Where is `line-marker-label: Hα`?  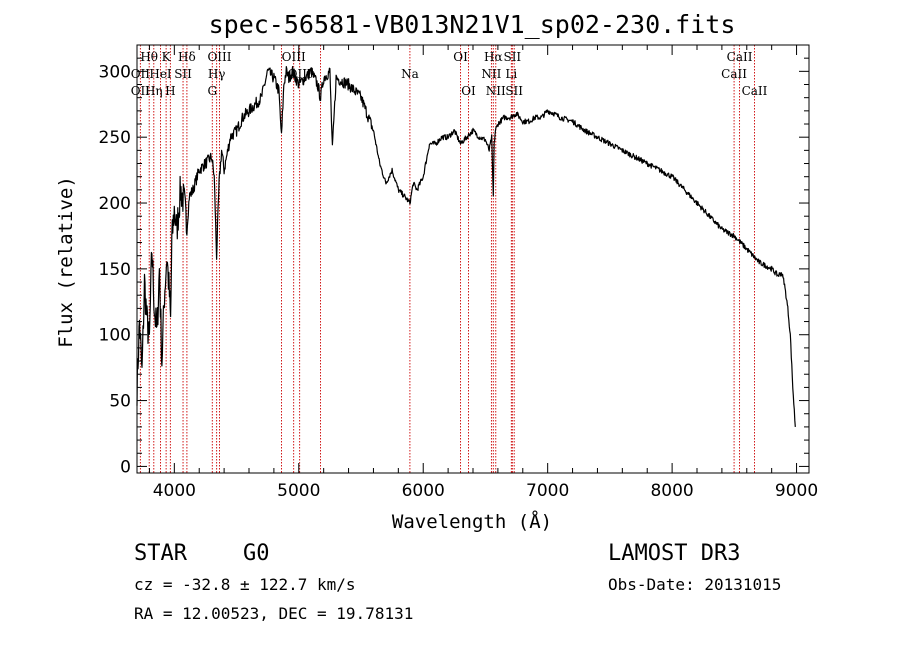 line-marker-label: Hα is located at coordinates (493, 57).